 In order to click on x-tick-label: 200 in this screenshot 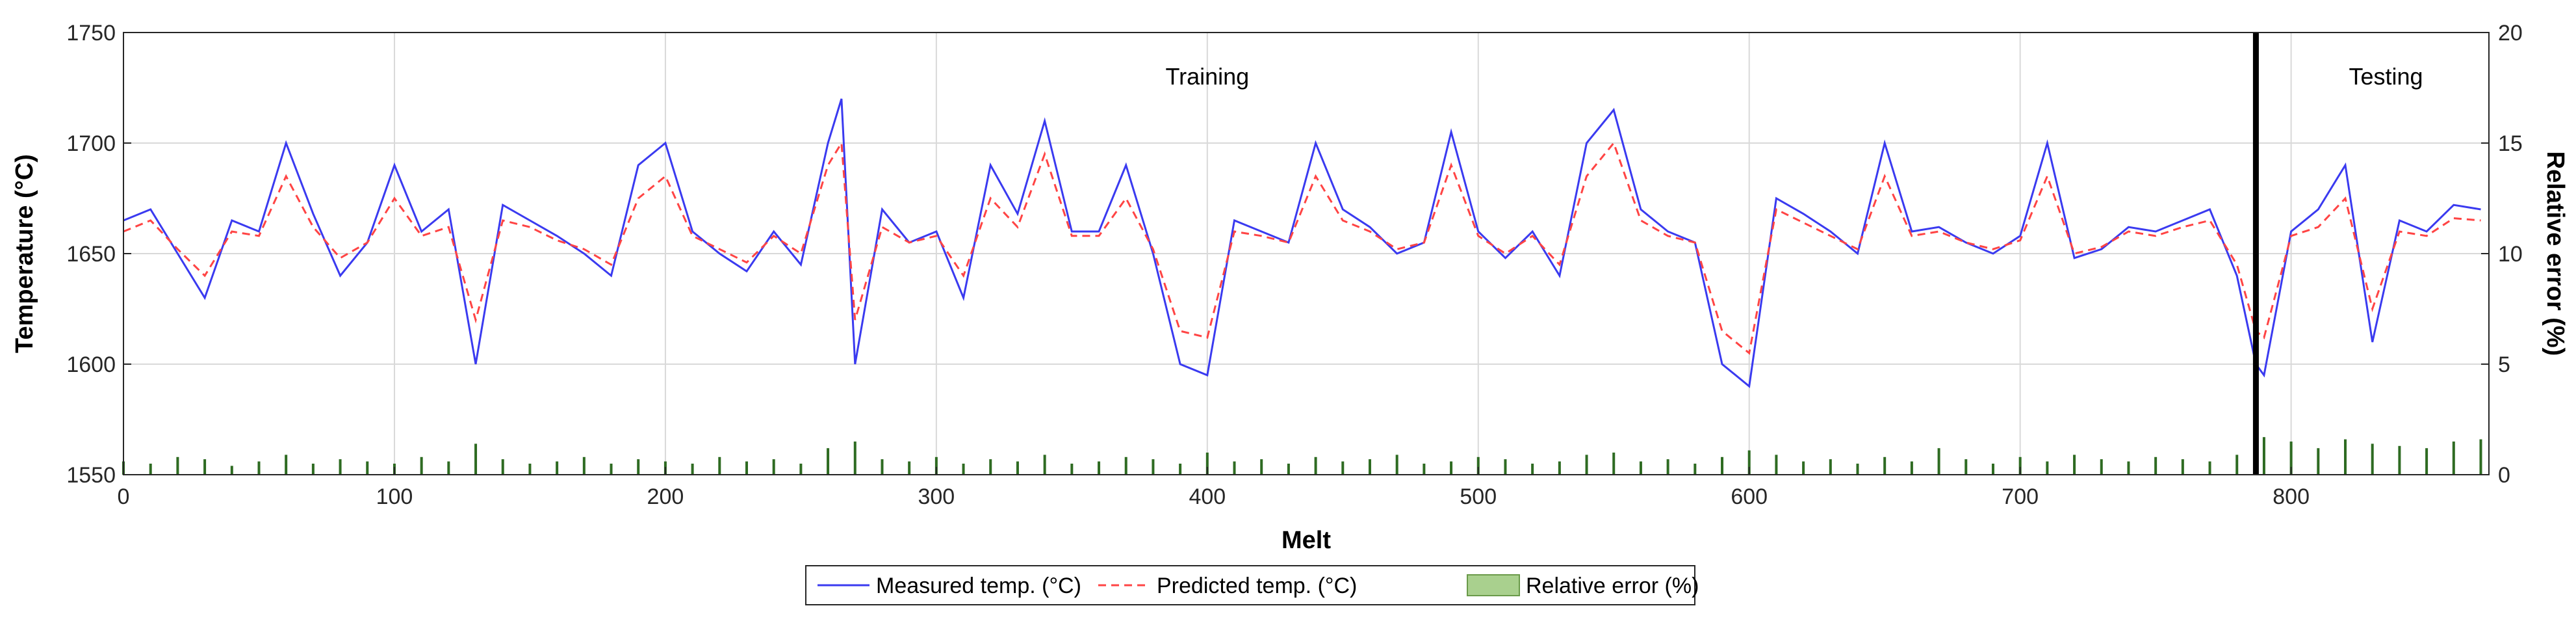, I will do `click(665, 496)`.